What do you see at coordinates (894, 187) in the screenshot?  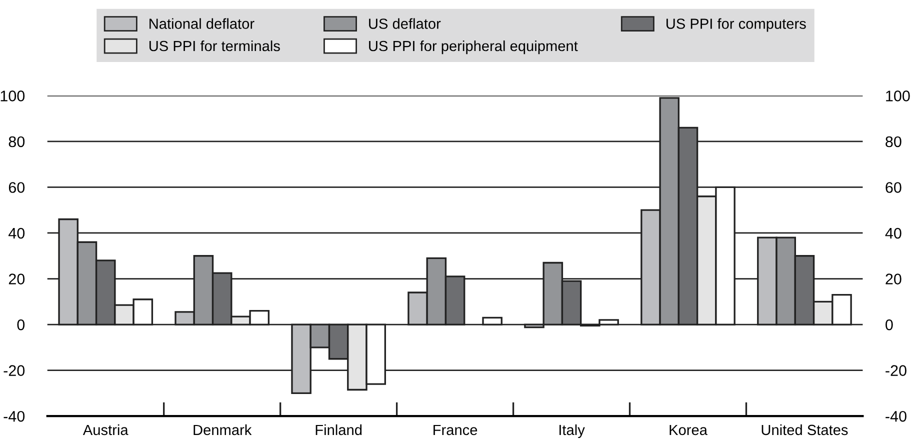 I see `y2-tick-label: 60` at bounding box center [894, 187].